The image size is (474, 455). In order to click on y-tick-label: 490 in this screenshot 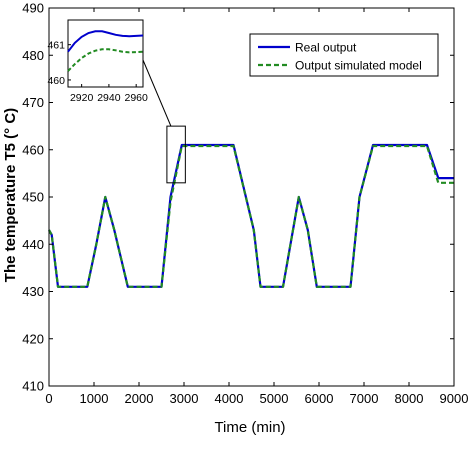, I will do `click(33, 8)`.